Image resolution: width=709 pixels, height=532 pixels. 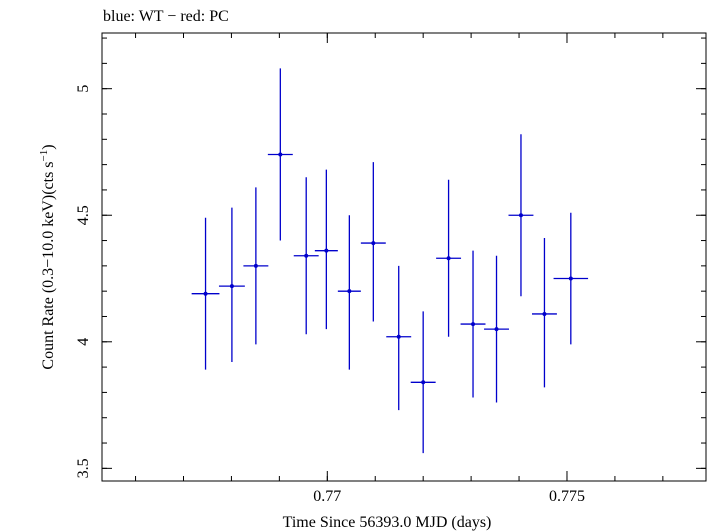 I want to click on chart-title: blue: WT − red: PC, so click(x=166, y=16).